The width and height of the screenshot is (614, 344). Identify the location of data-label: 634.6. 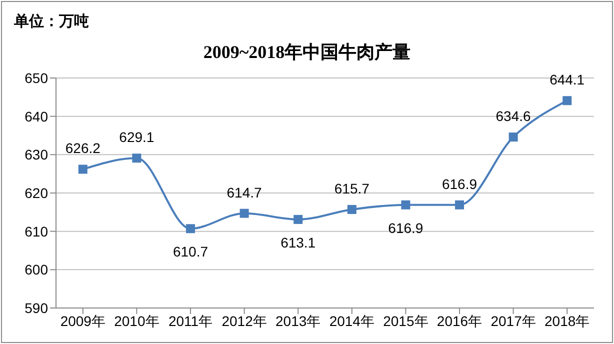
(514, 116).